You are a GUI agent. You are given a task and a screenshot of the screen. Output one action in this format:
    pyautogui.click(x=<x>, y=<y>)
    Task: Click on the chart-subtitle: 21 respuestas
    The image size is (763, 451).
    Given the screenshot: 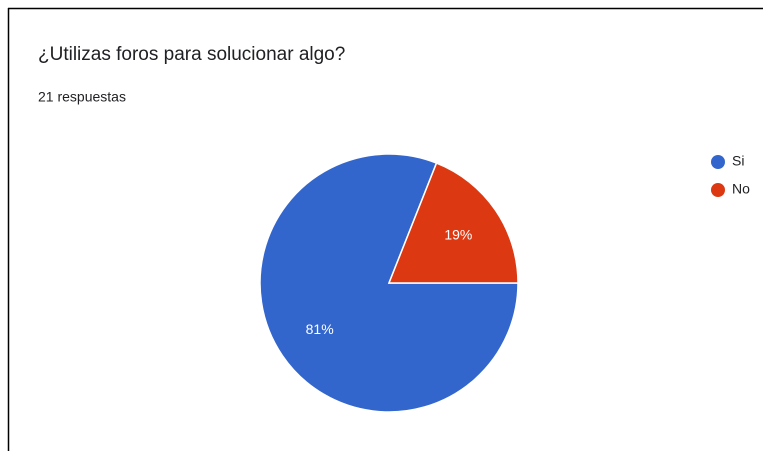 What is the action you would take?
    pyautogui.click(x=82, y=97)
    